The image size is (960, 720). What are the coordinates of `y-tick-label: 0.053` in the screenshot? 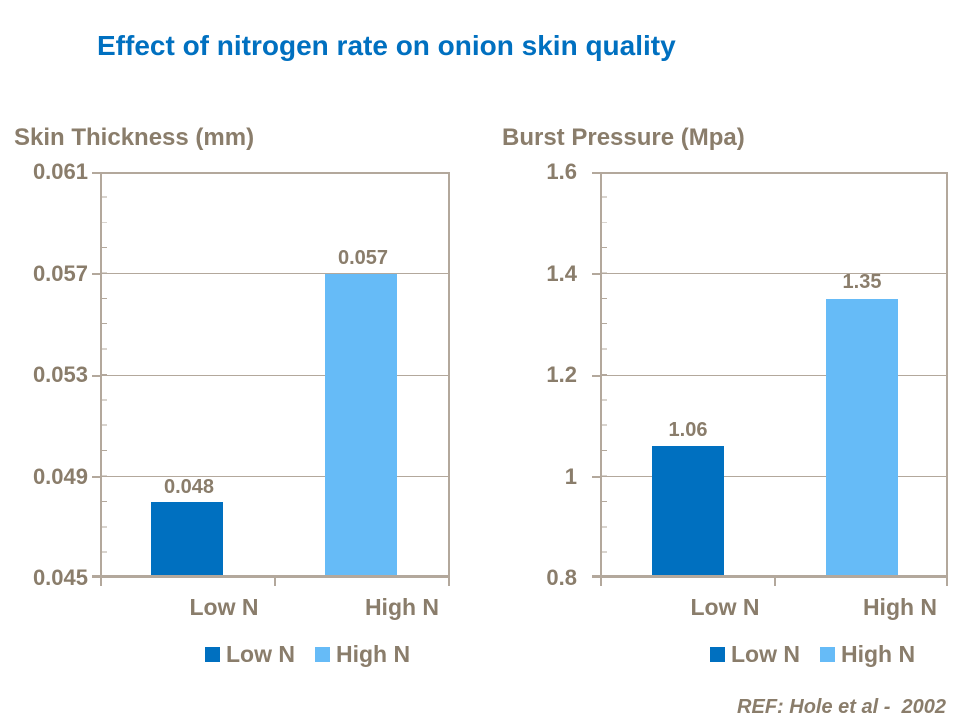 It's located at (60, 374).